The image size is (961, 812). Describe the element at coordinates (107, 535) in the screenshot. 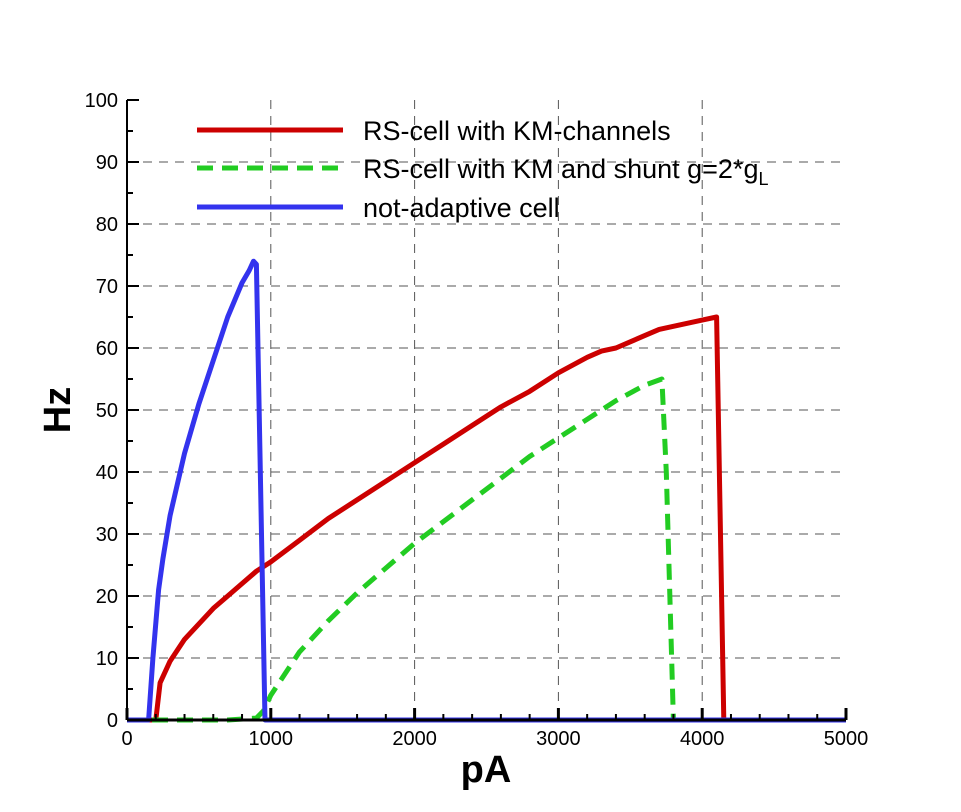

I see `y-tick-label: 30` at that location.